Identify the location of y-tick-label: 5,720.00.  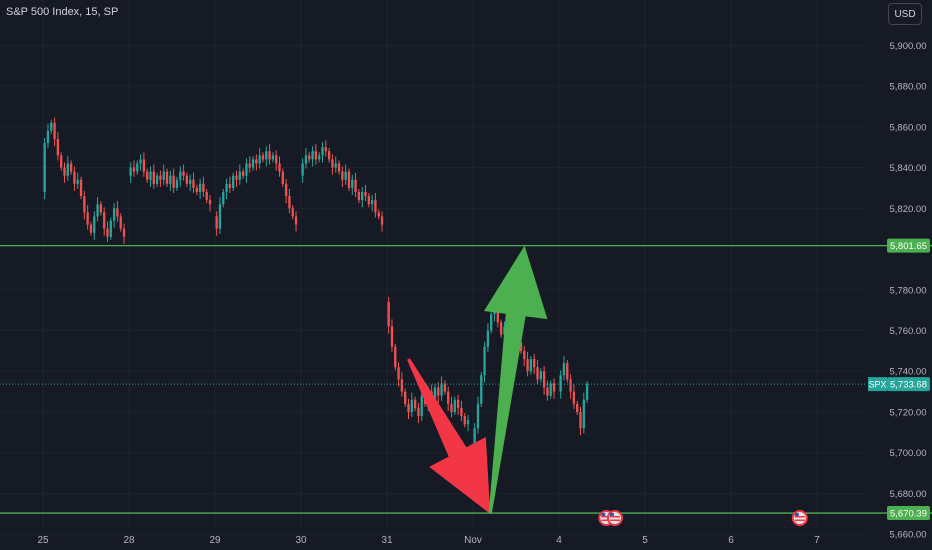
(908, 412).